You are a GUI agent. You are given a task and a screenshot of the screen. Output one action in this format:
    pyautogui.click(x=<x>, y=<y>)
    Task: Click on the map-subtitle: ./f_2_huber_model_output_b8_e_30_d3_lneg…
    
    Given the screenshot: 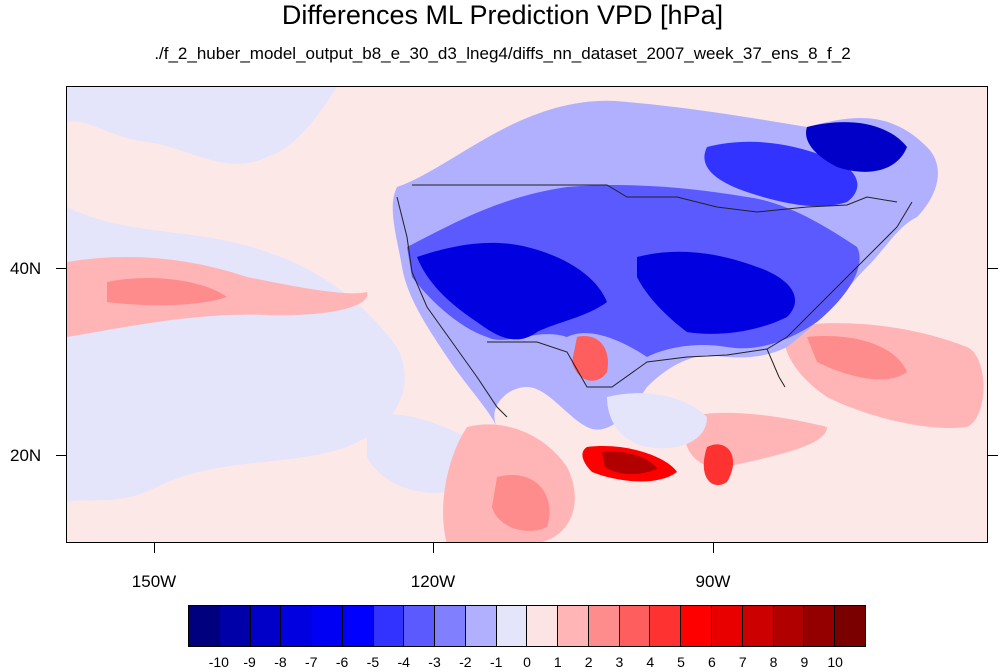 What is the action you would take?
    pyautogui.click(x=502, y=53)
    